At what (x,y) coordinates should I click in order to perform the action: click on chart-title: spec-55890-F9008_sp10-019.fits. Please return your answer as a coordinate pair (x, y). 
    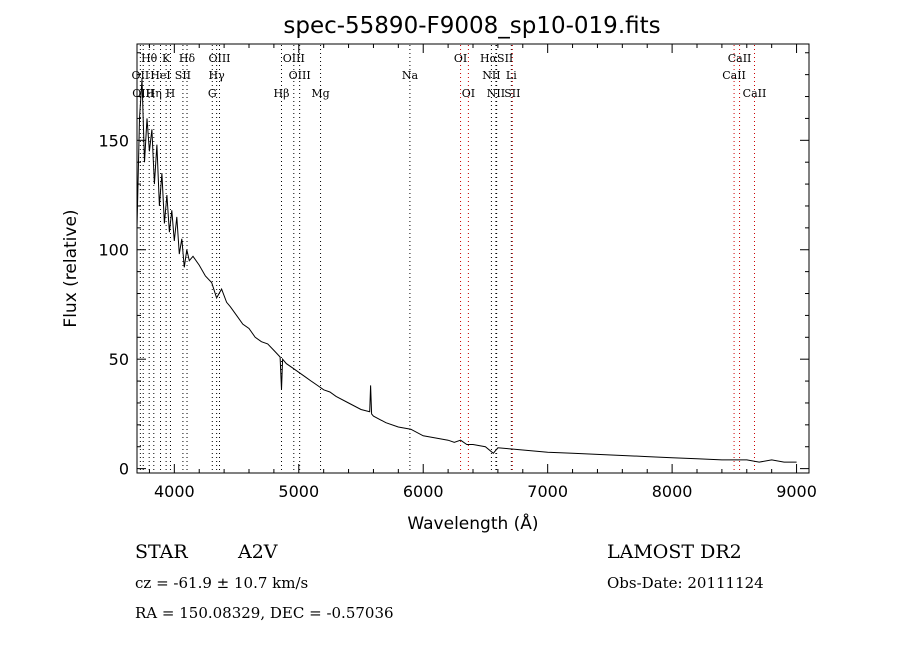
    Looking at the image, I should click on (471, 26).